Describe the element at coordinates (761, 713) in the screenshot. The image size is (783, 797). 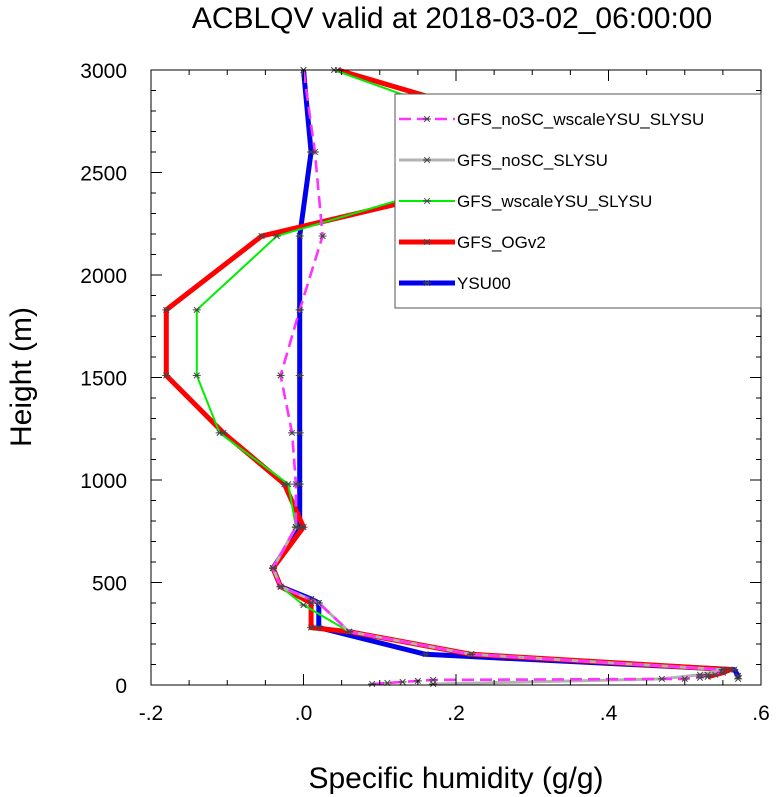
I see `x-tick-label: .6` at that location.